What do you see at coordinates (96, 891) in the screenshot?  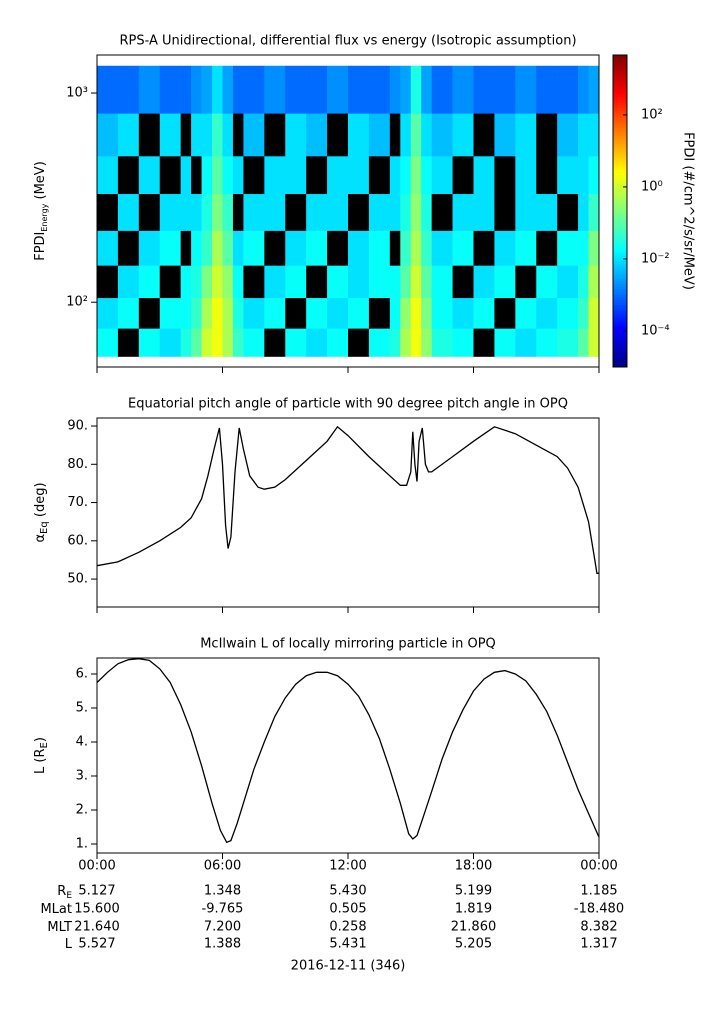 I see `ephemeris-value: 5.127` at bounding box center [96, 891].